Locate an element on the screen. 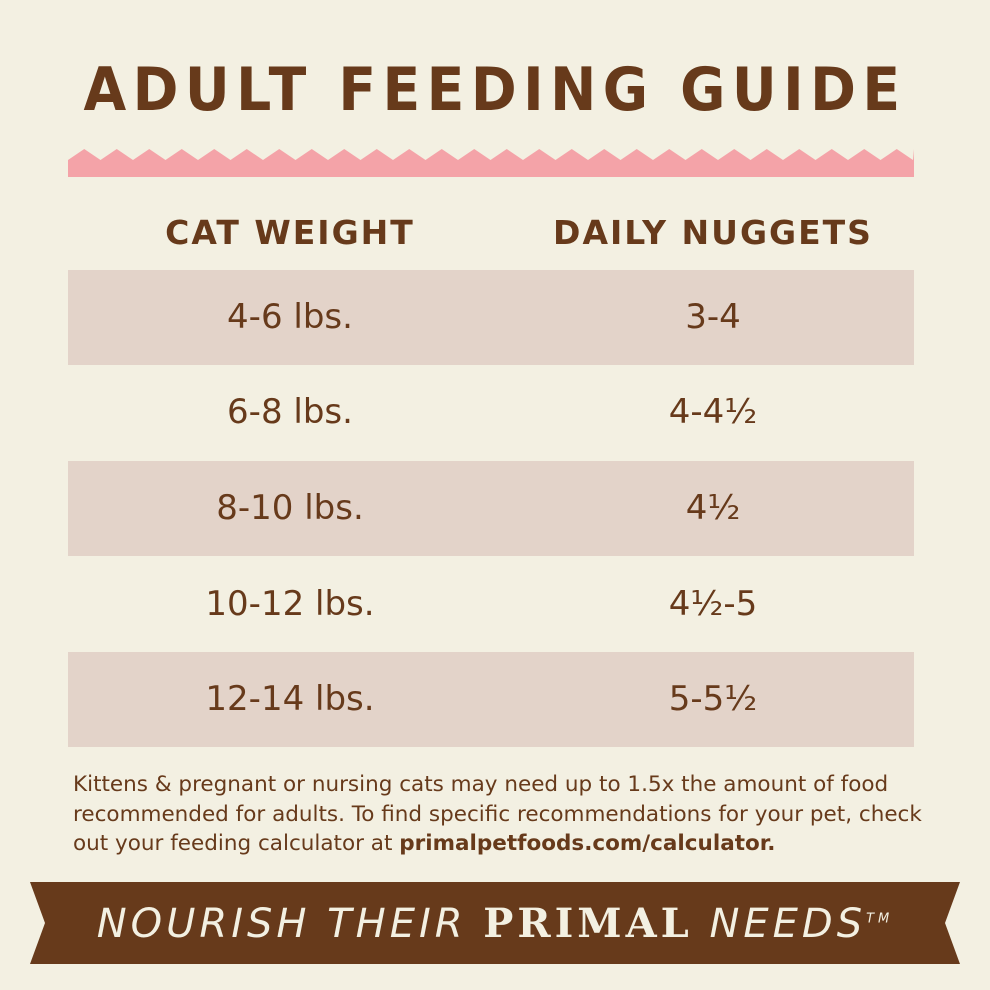 Image resolution: width=990 pixels, height=990 pixels. table-row: 8-10 lbs. 4½ is located at coordinates (491, 508).